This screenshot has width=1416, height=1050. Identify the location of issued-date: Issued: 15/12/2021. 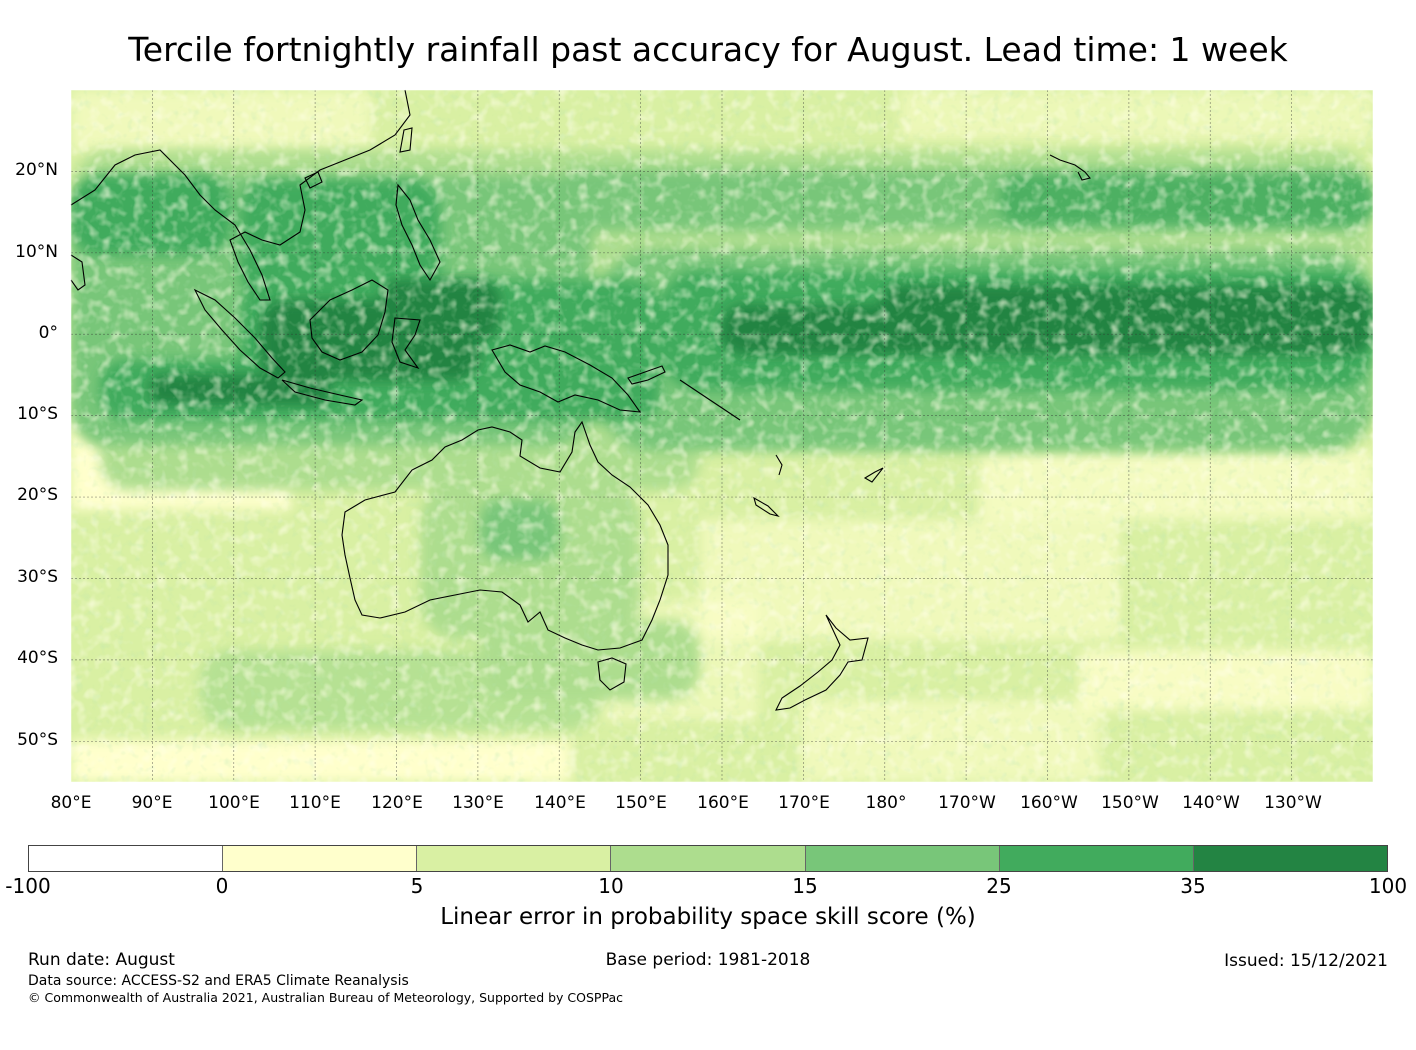
(1306, 961).